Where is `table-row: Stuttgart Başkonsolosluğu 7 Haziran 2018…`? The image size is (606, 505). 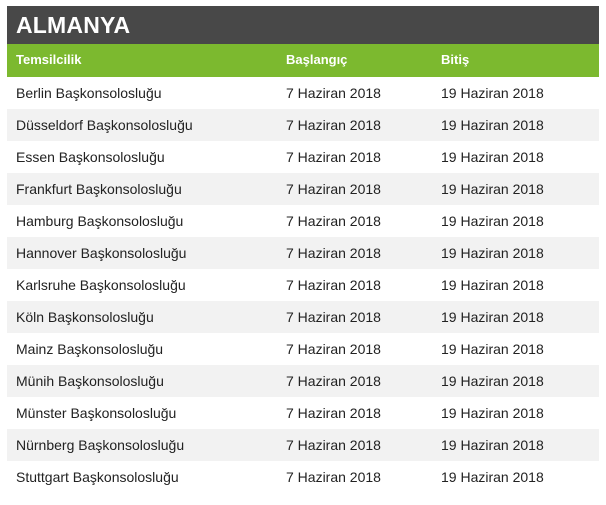
table-row: Stuttgart Başkonsolosluğu 7 Haziran 2018… is located at coordinates (303, 477).